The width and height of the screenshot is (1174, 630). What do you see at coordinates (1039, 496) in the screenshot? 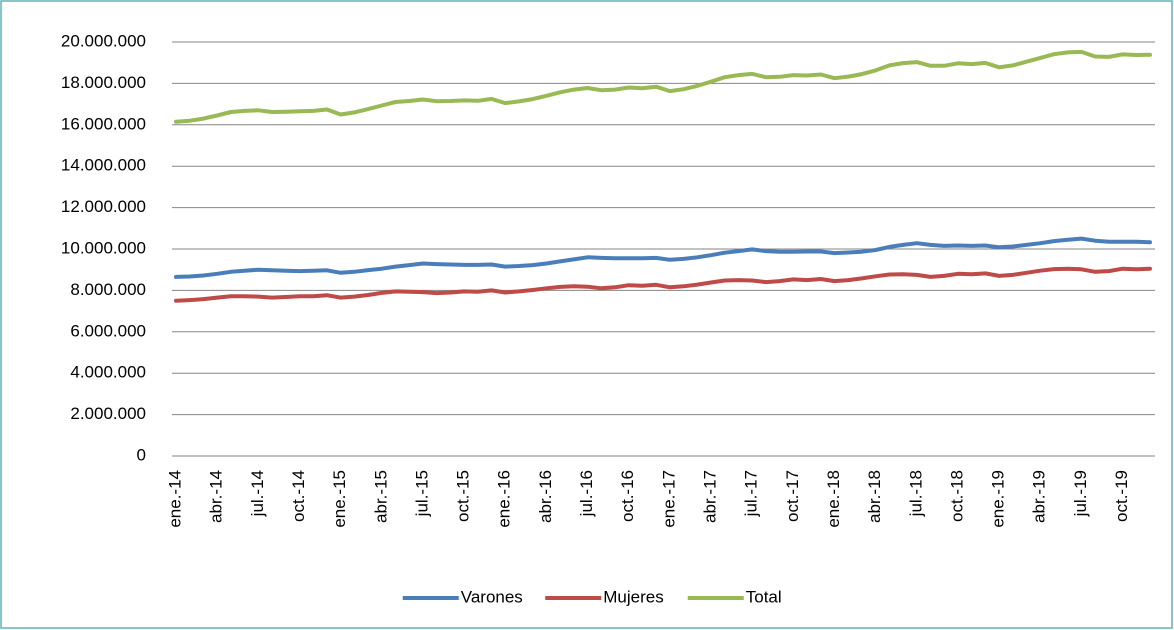
I see `x-tick-label: abr.-19` at bounding box center [1039, 496].